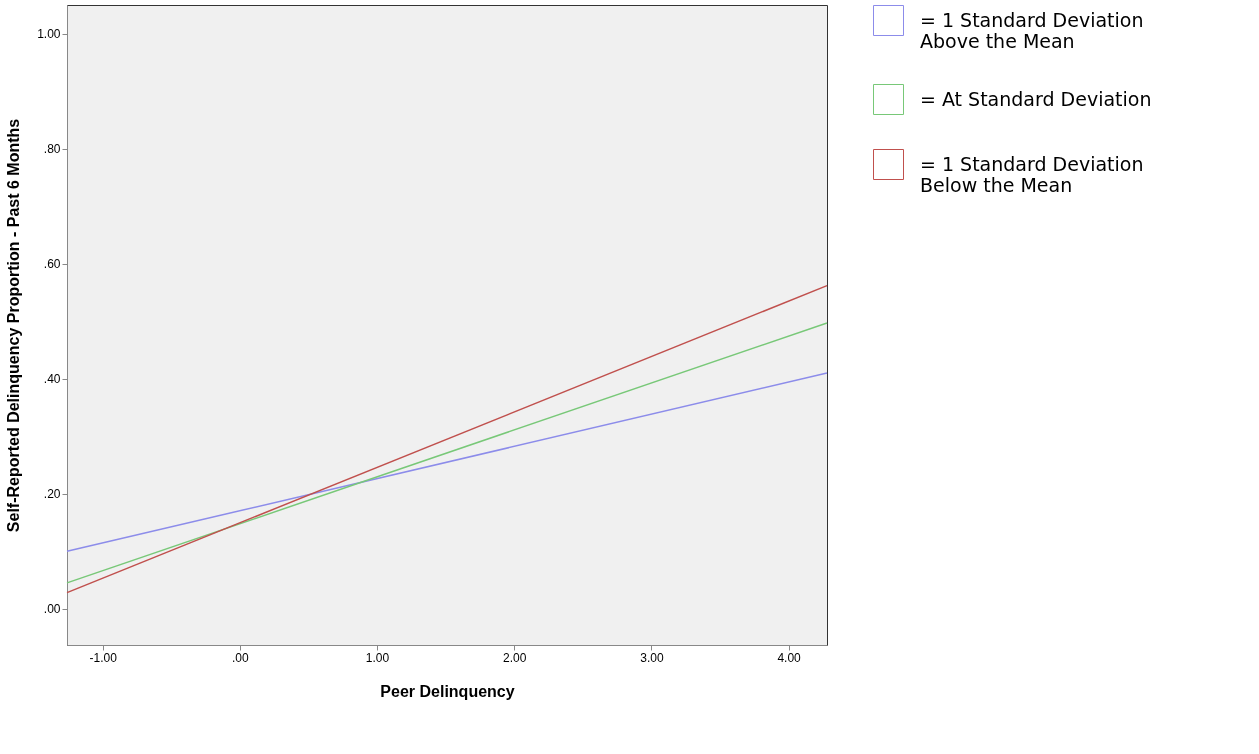  What do you see at coordinates (515, 657) in the screenshot?
I see `x-tick-label: 2.00` at bounding box center [515, 657].